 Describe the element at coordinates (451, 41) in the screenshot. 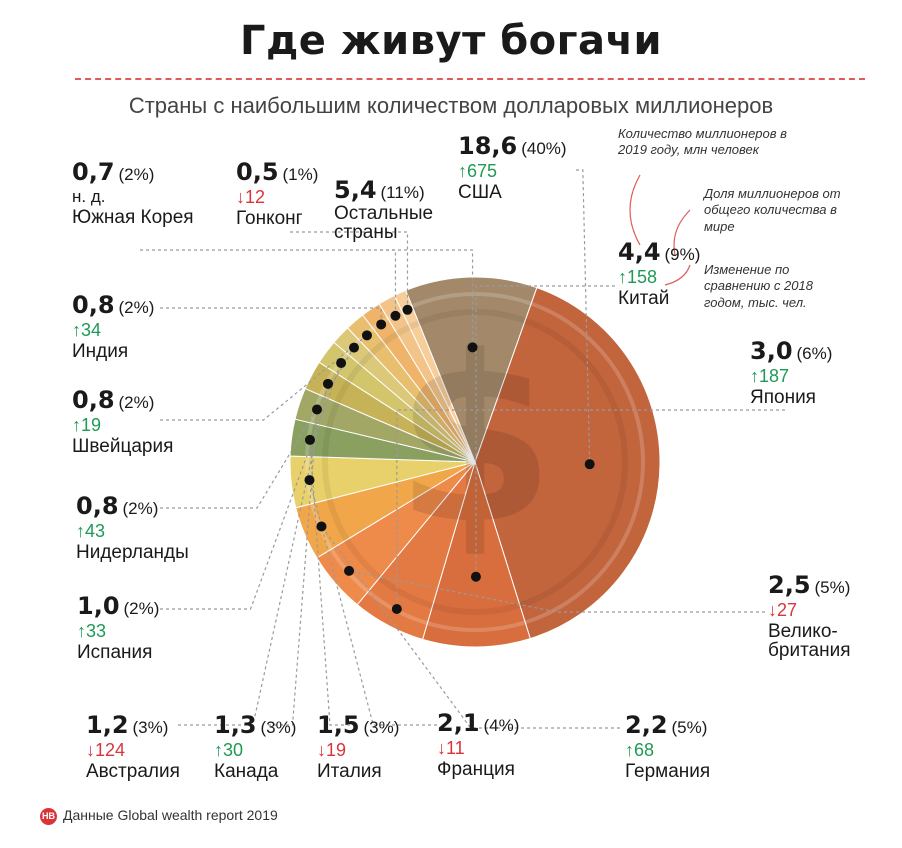

I see `page-title: Где живут богачи` at that location.